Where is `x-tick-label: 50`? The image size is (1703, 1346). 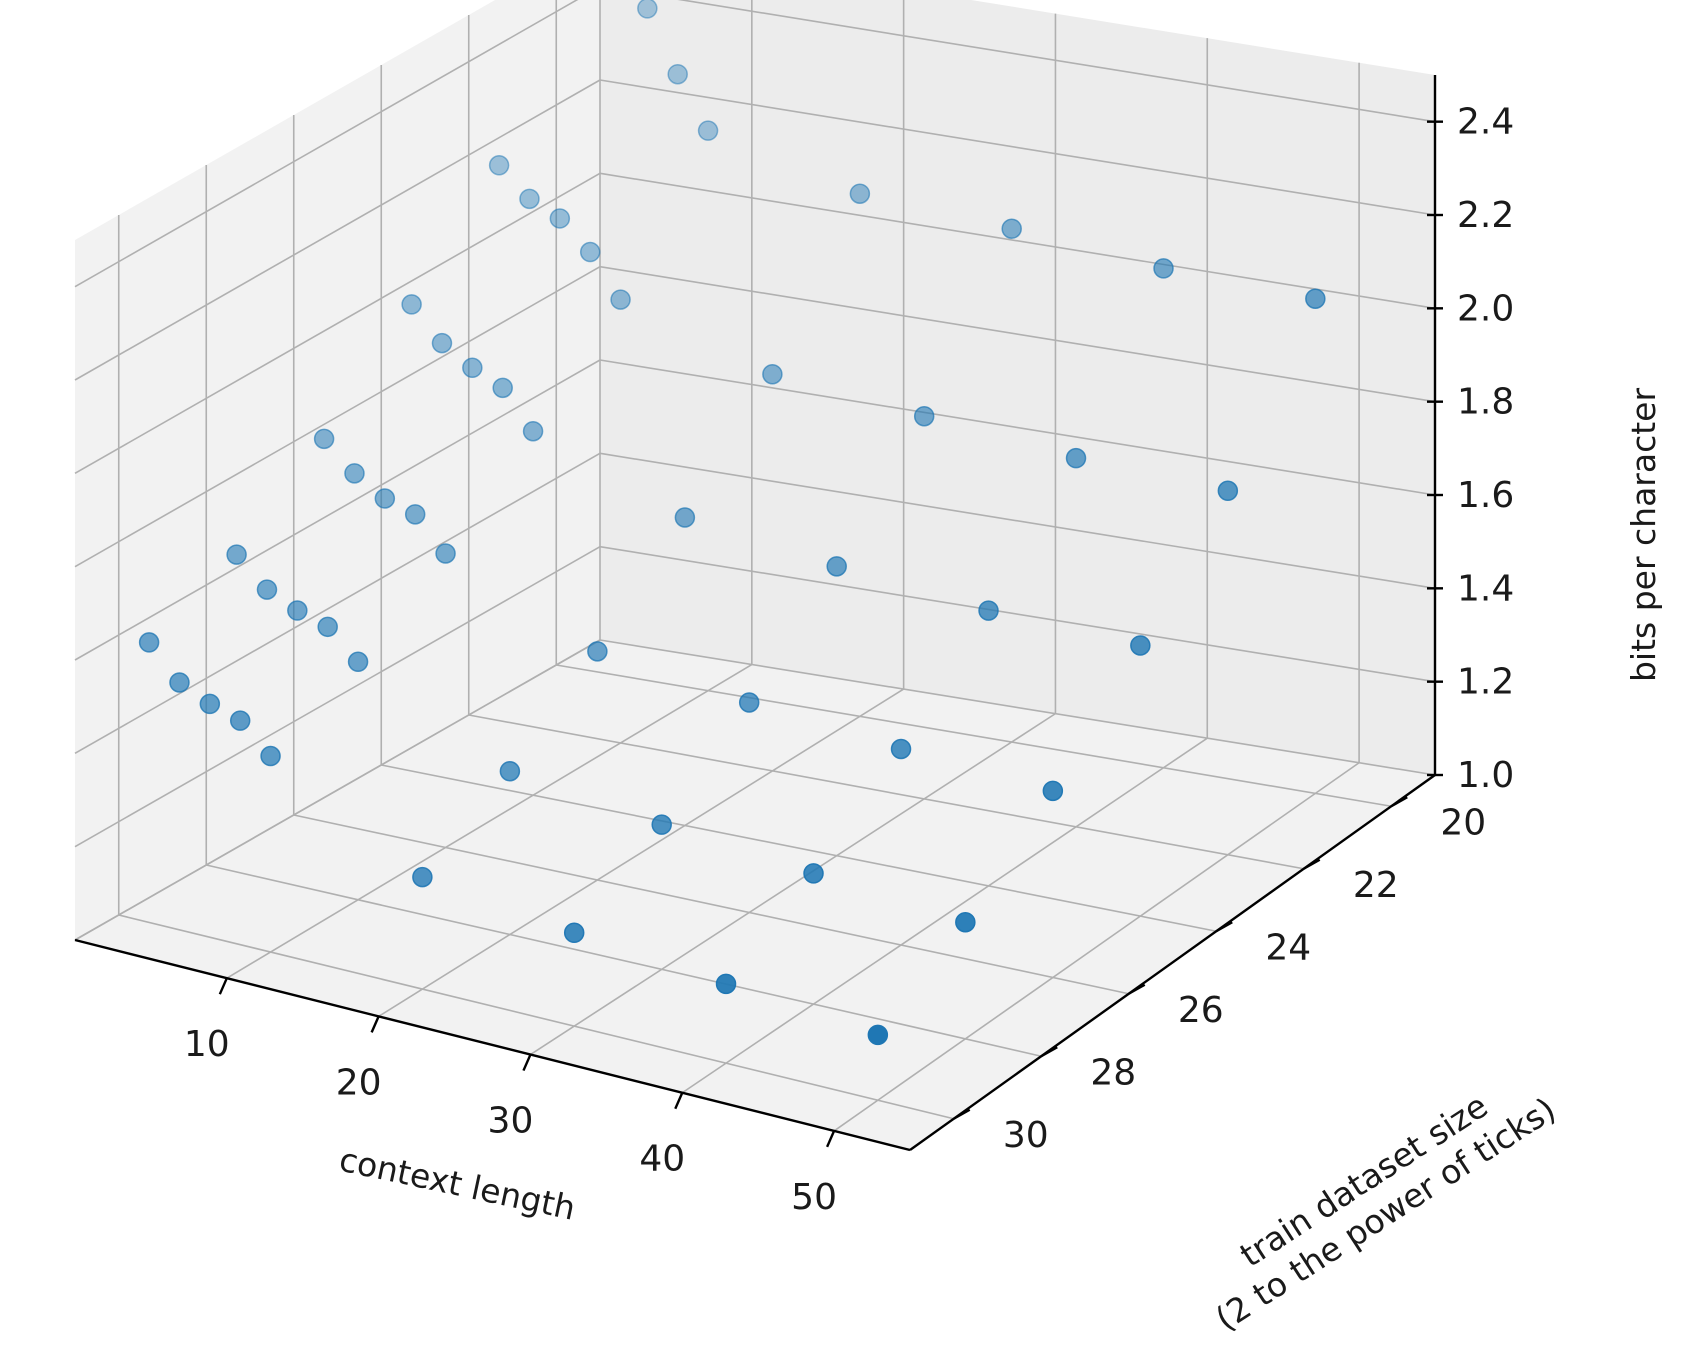
x-tick-label: 50 is located at coordinates (814, 1197).